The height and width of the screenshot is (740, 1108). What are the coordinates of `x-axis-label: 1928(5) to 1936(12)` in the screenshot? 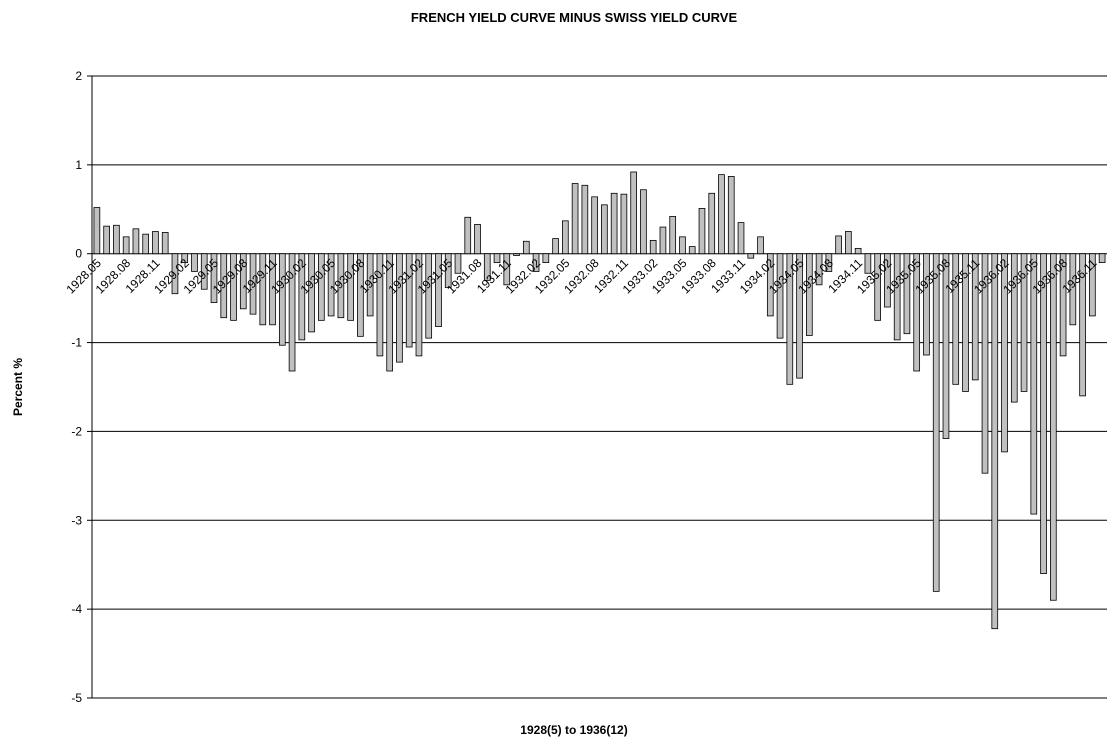 It's located at (573, 730).